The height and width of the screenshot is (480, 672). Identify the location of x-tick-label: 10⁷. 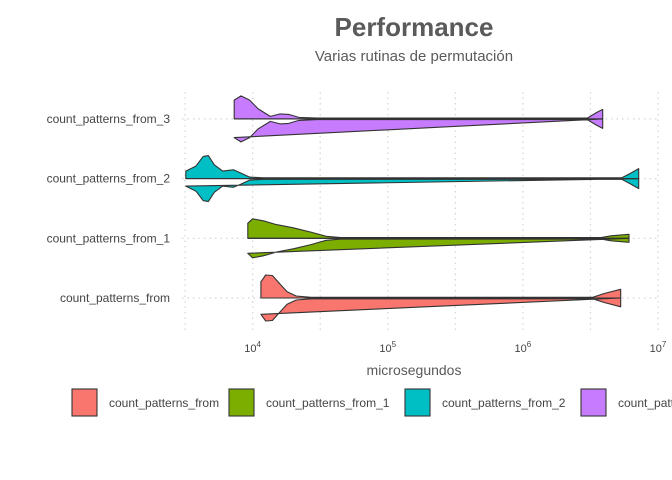
(658, 347).